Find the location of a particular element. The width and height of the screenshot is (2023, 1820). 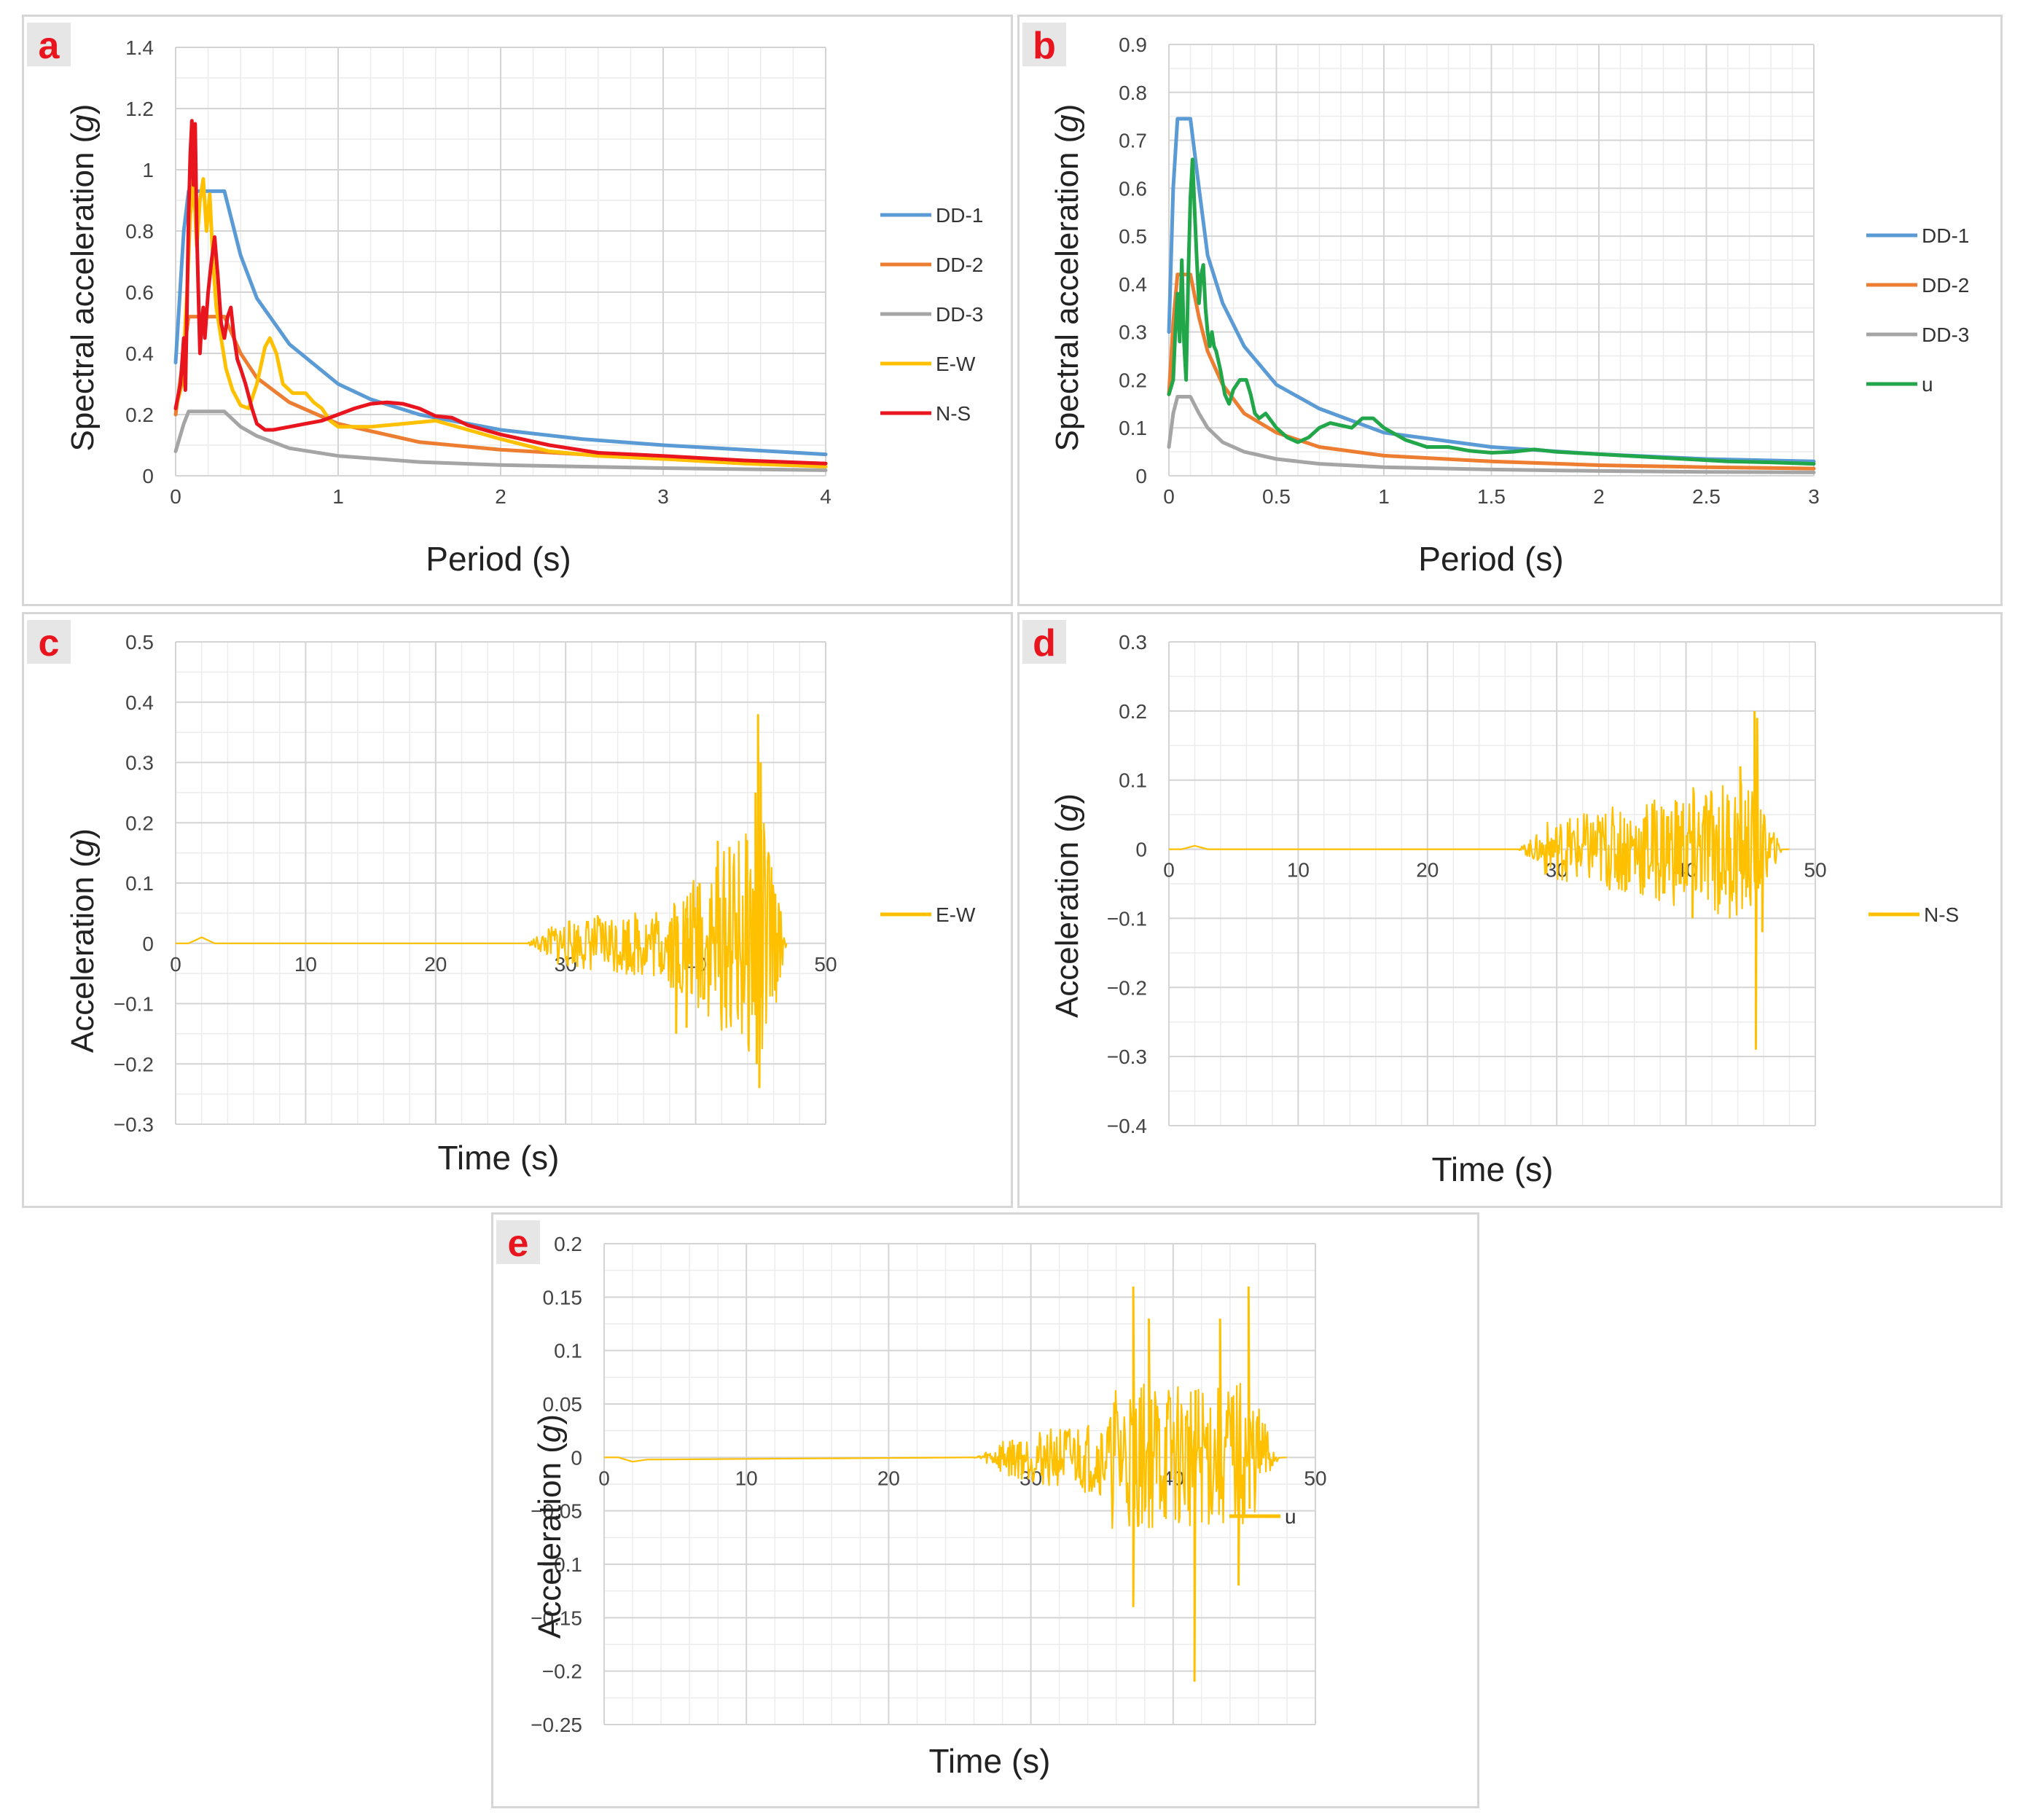

chart-c-plot: 0 10 20 30 40 50−0.3−0.2−0.100.10.20.30.40.5 is located at coordinates (476, 883).